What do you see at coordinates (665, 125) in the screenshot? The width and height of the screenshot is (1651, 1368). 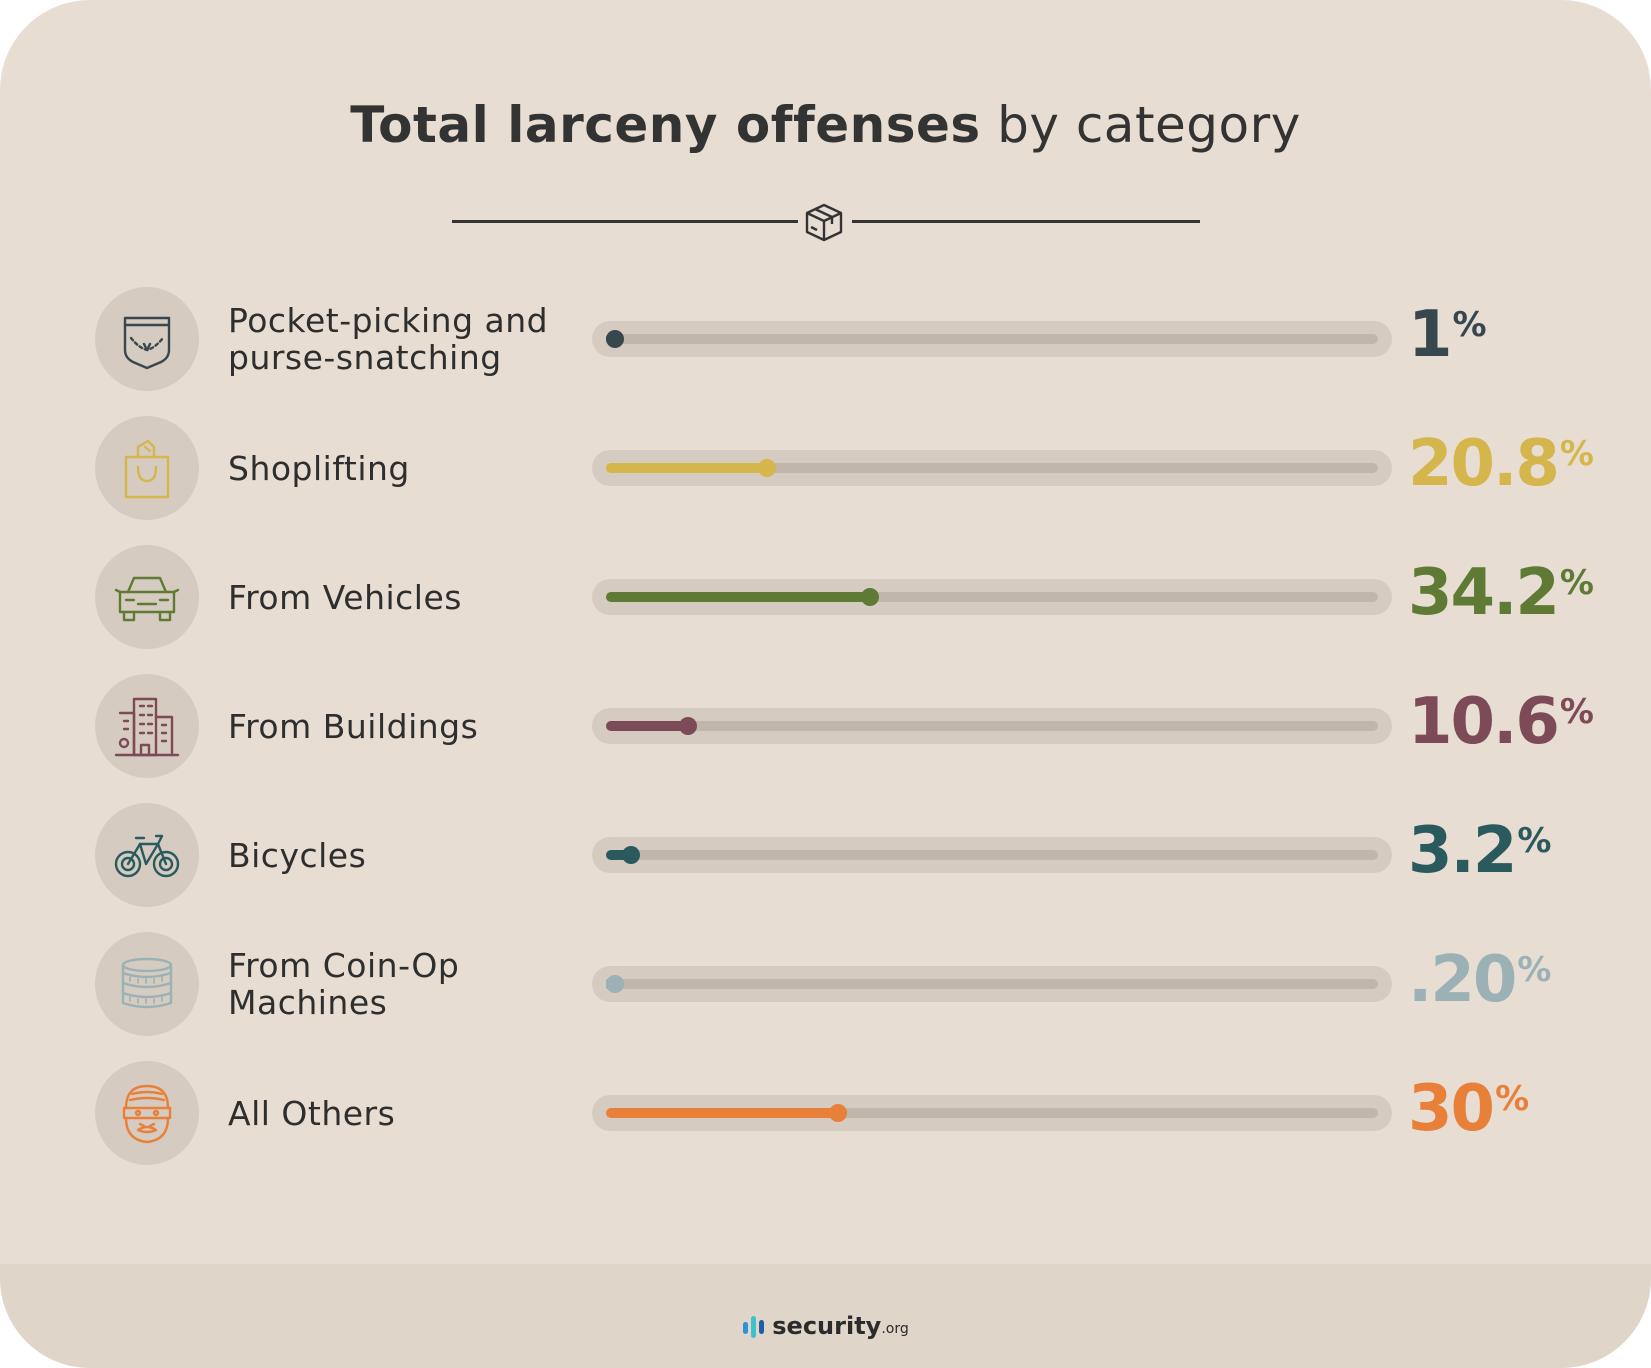 I see `title-strong: Total larceny offenses` at bounding box center [665, 125].